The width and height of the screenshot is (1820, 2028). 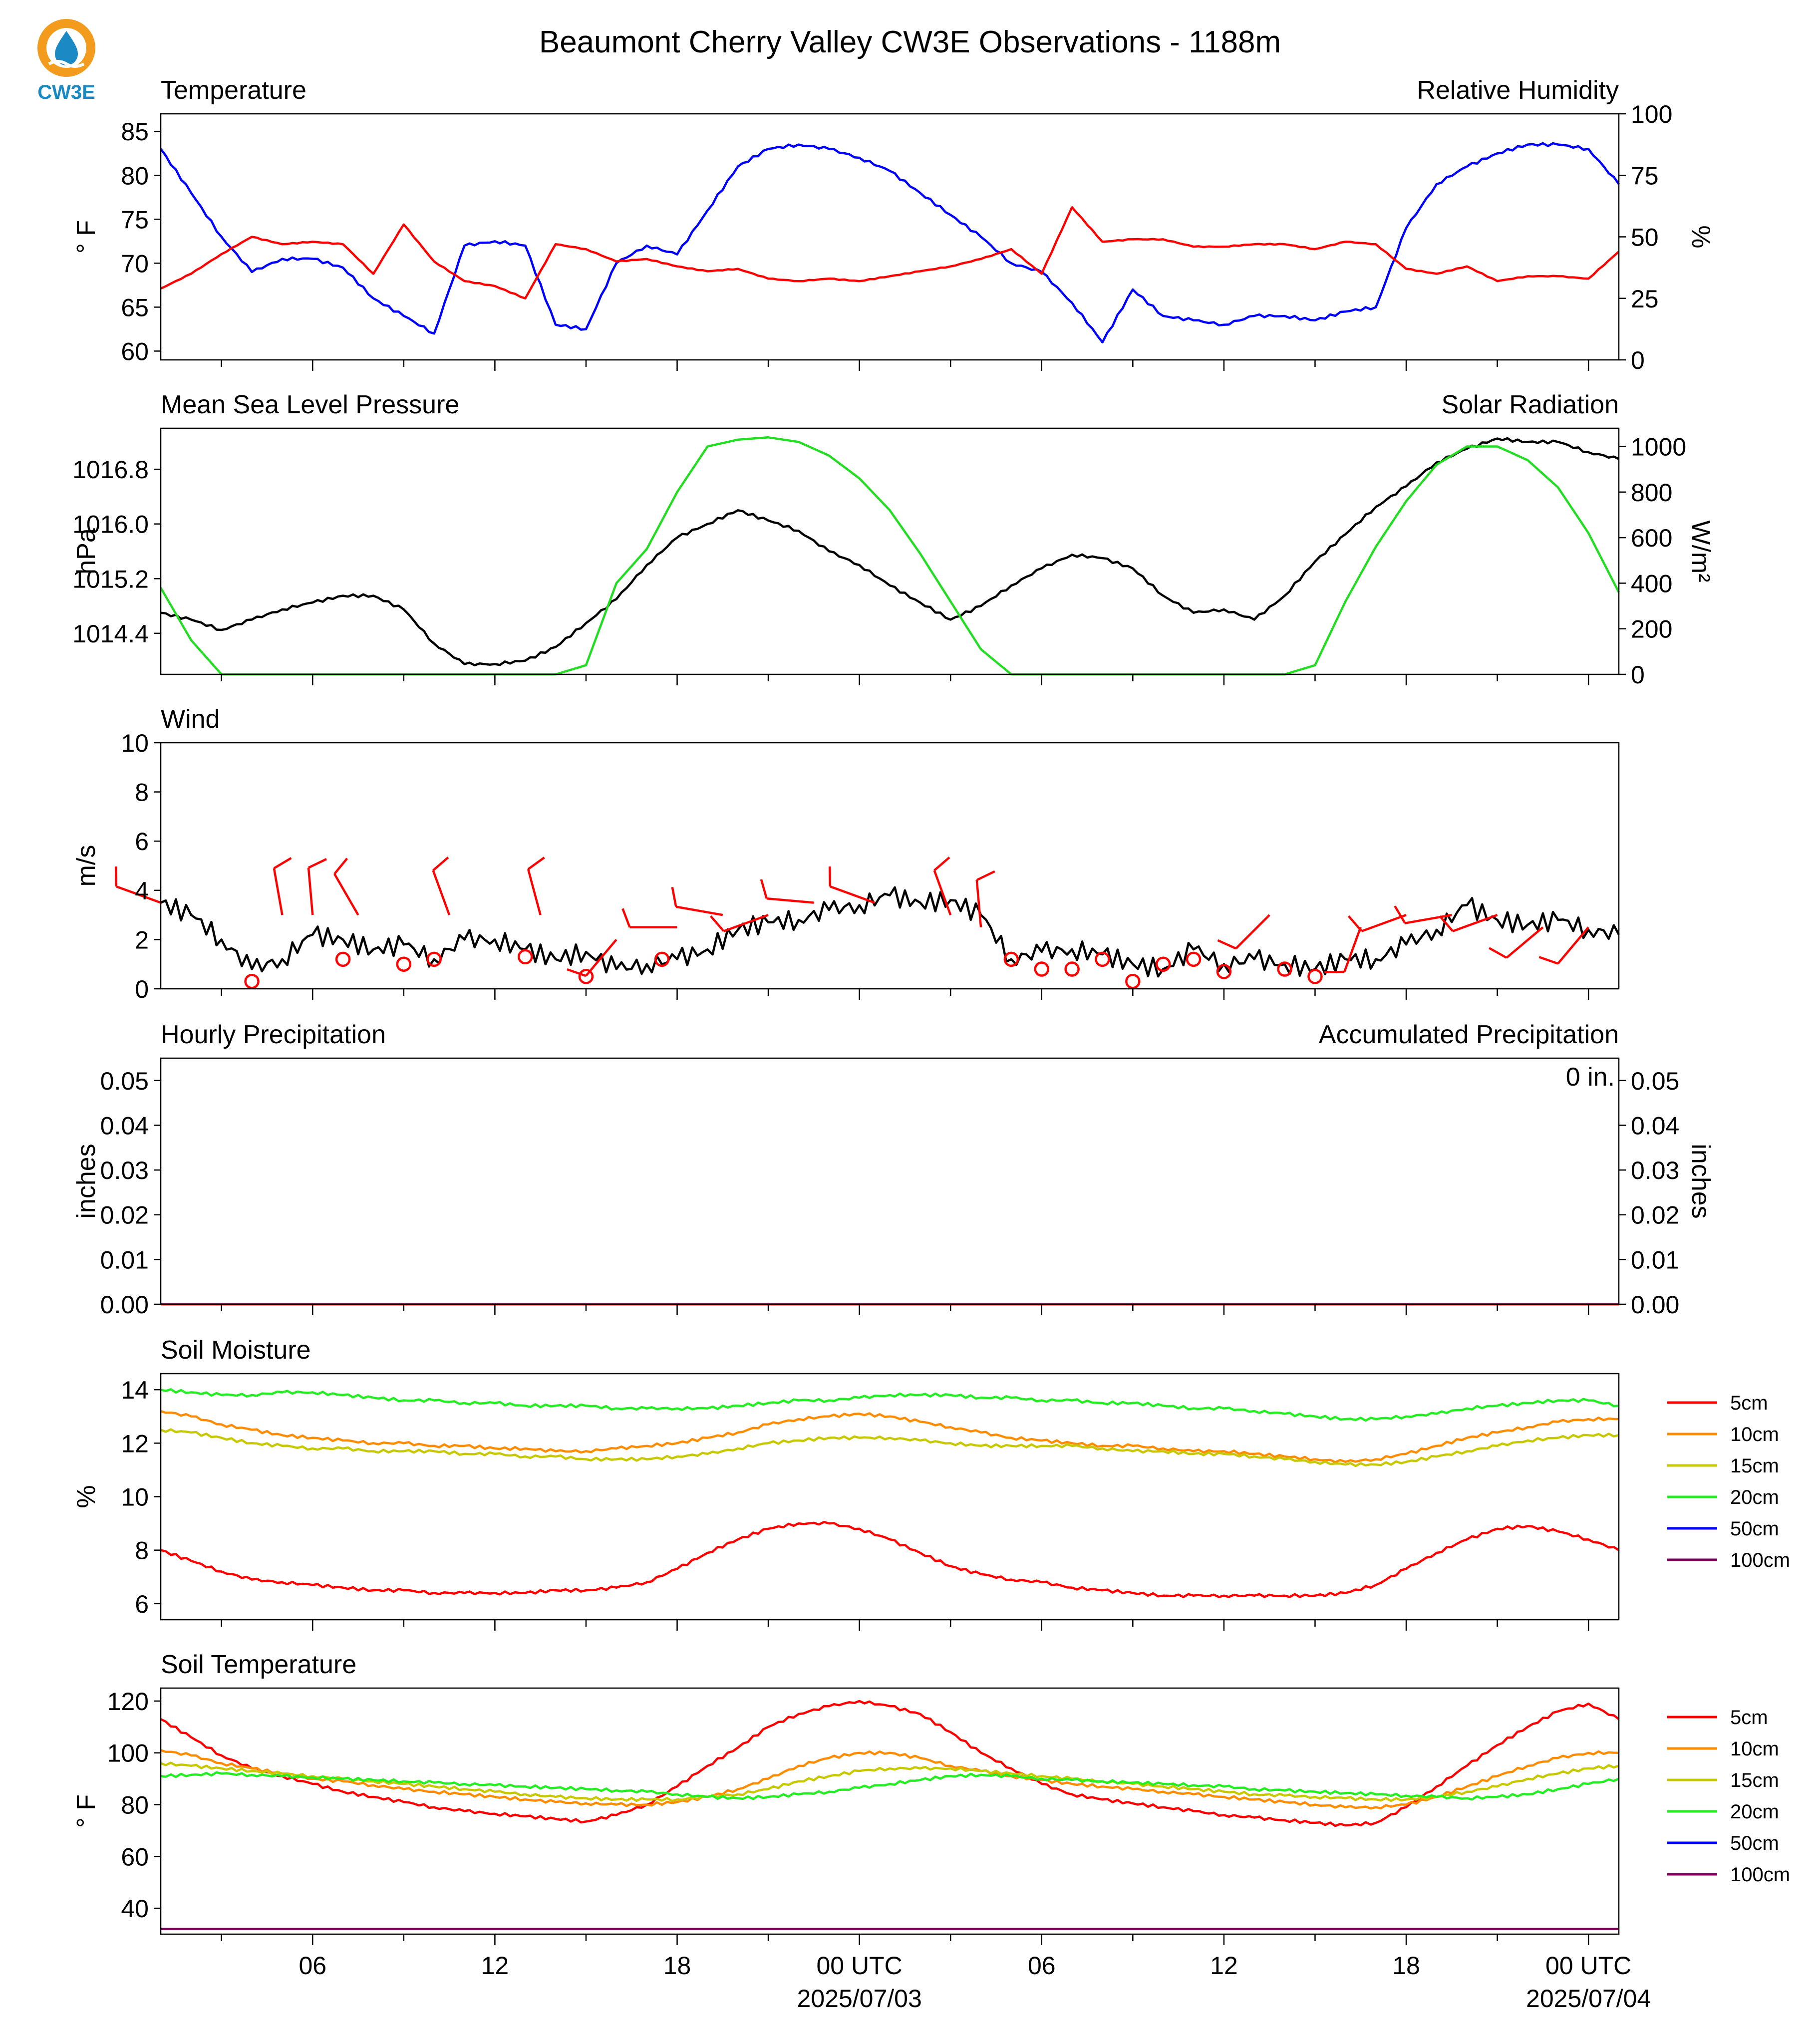 I want to click on y-tick-label-right: 1000, so click(x=1658, y=447).